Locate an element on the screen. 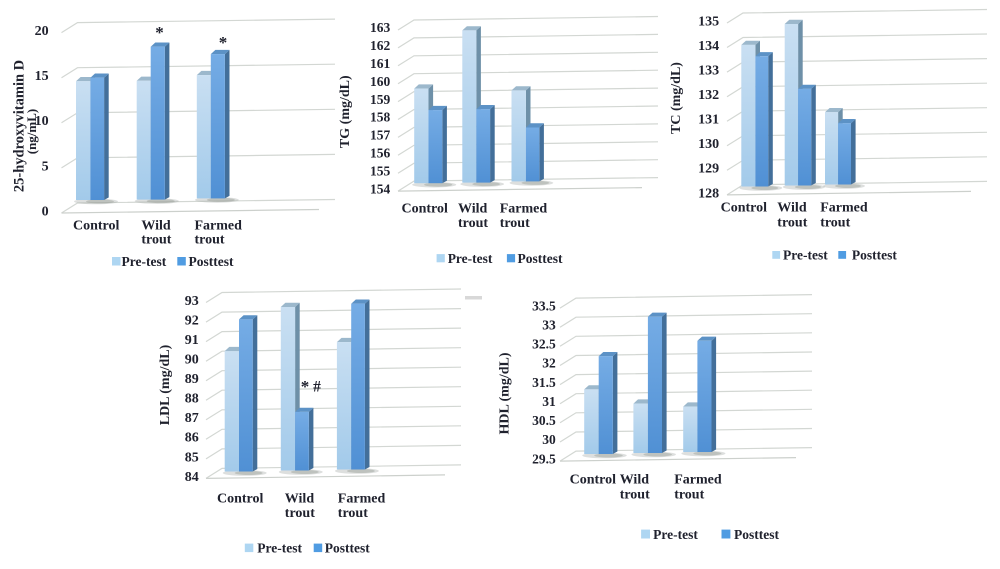 The width and height of the screenshot is (1000, 569). svg-text: 163 is located at coordinates (380, 27).